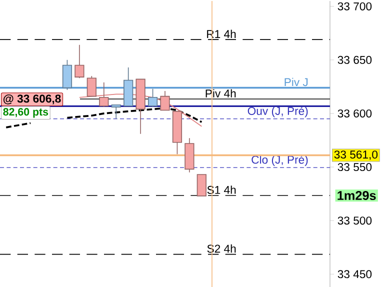  I want to click on y-tick-label: 33 650, so click(355, 60).